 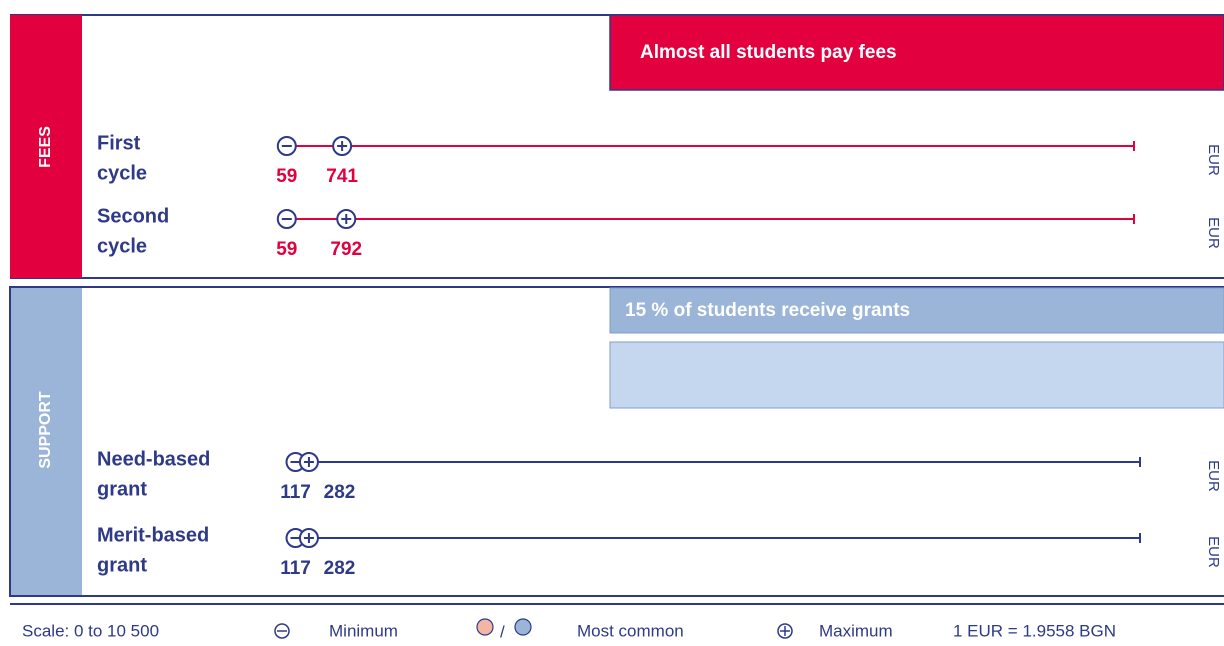 What do you see at coordinates (346, 249) in the screenshot?
I see `max-label: 792` at bounding box center [346, 249].